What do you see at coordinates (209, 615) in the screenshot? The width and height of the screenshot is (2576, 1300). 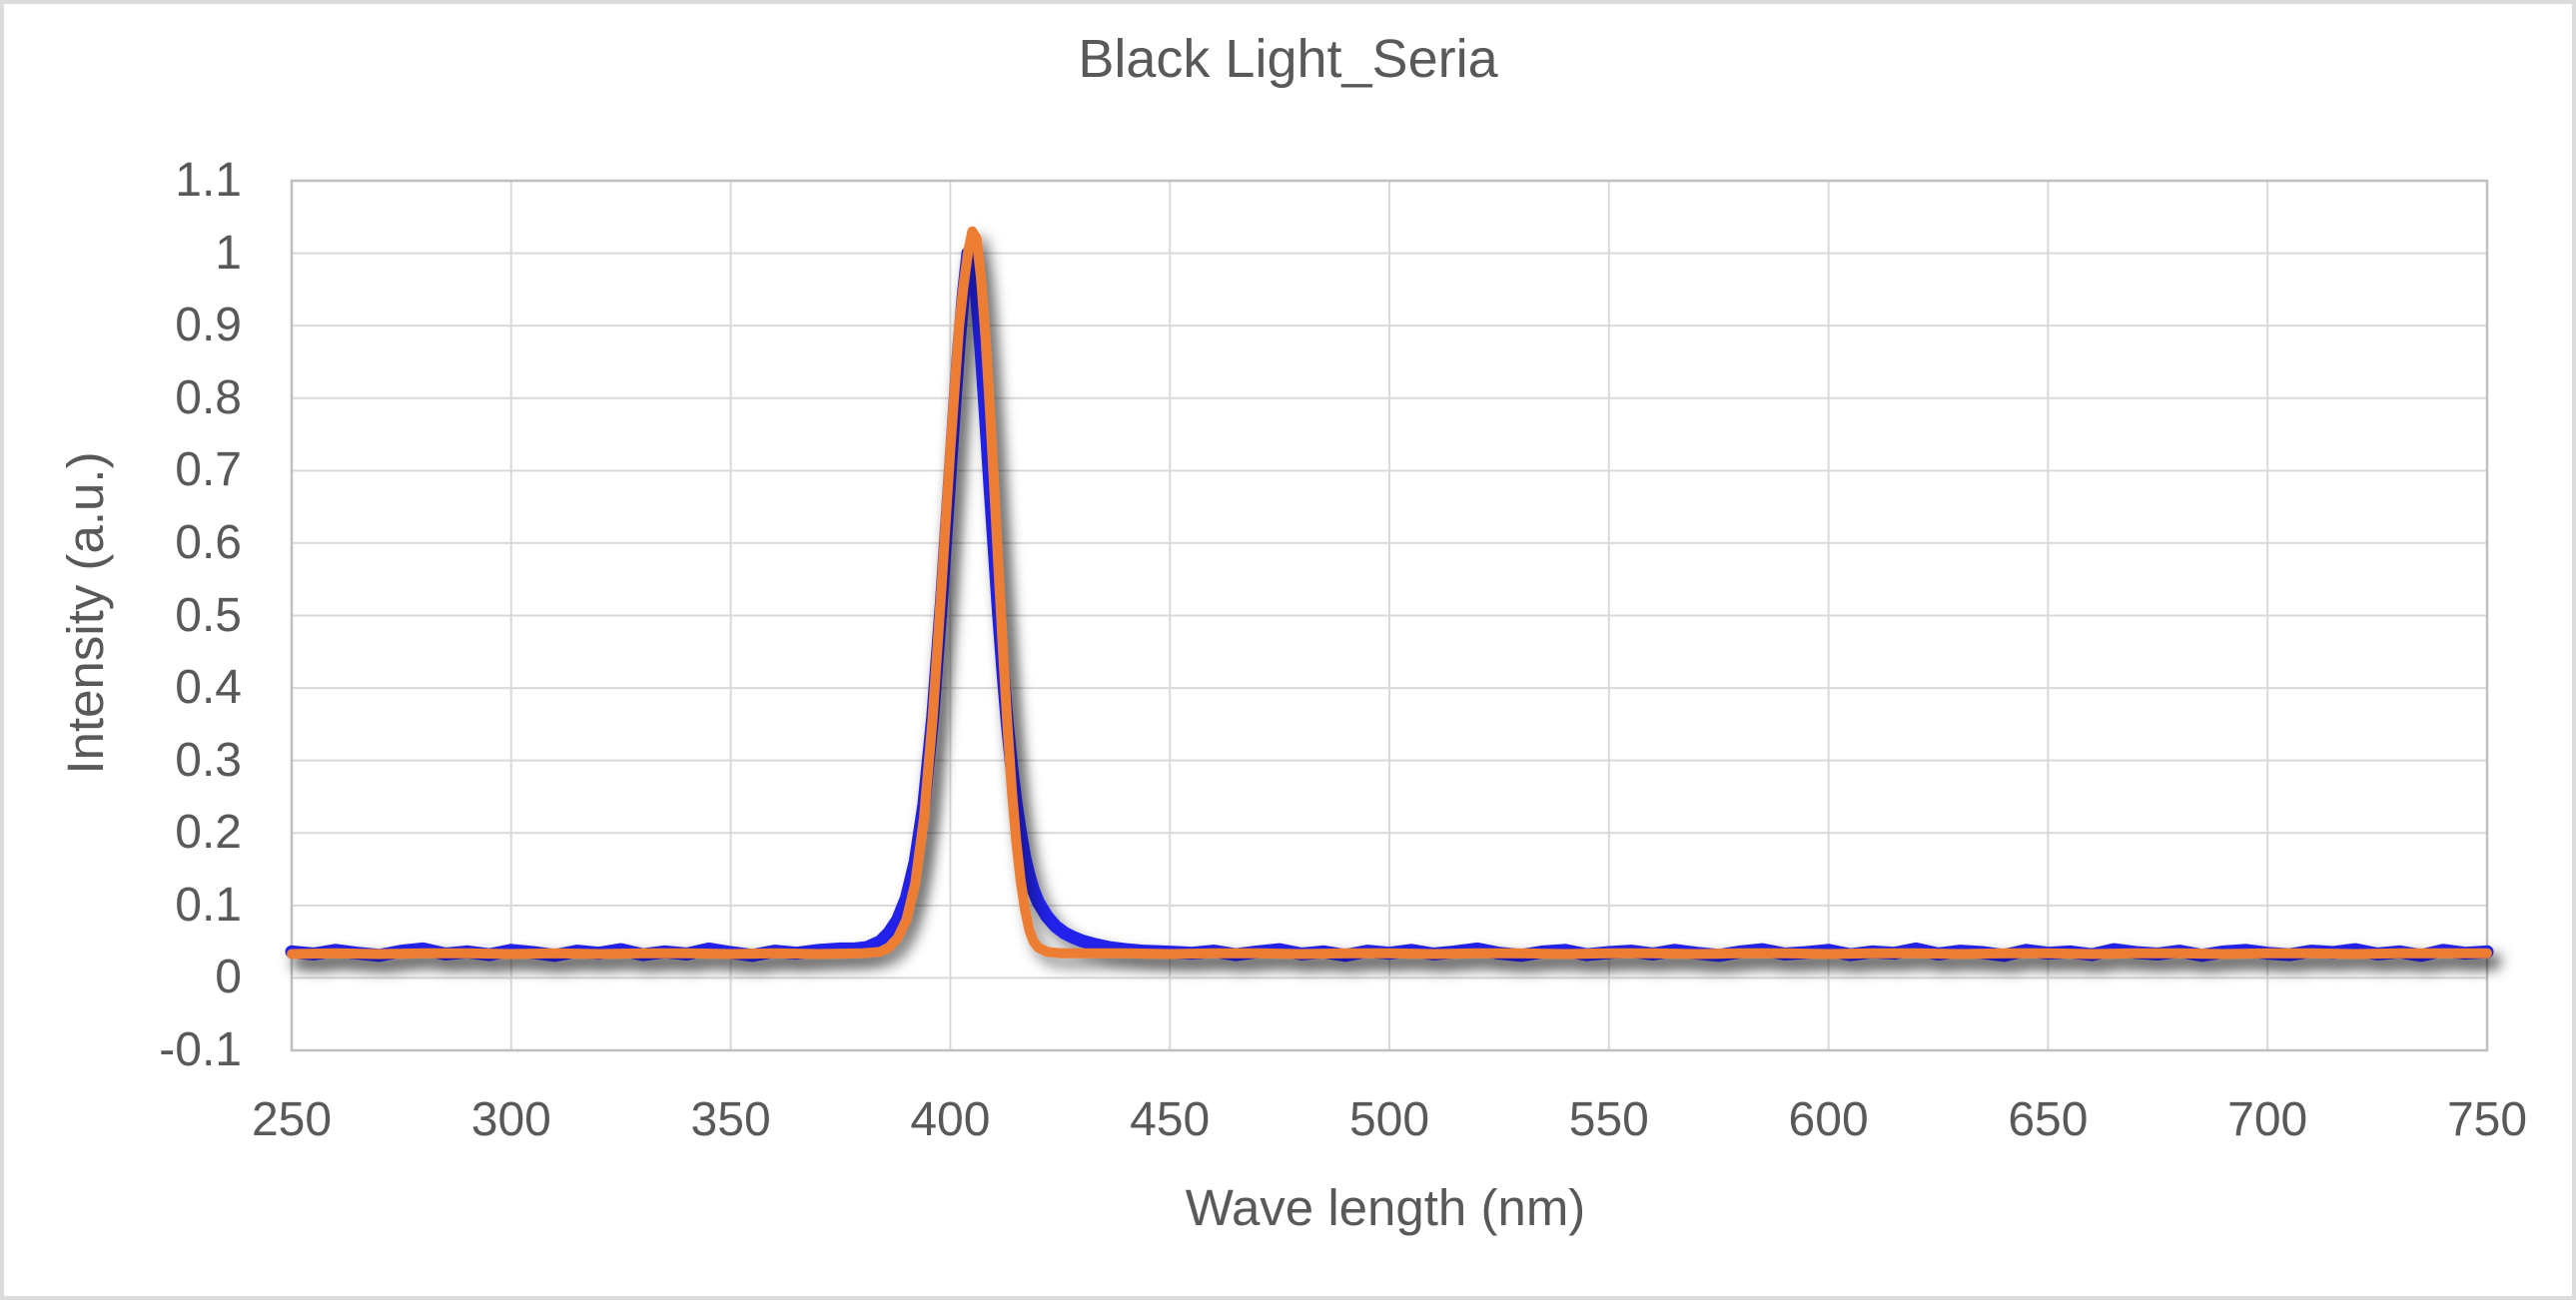 I see `y-tick-label: 0.5` at bounding box center [209, 615].